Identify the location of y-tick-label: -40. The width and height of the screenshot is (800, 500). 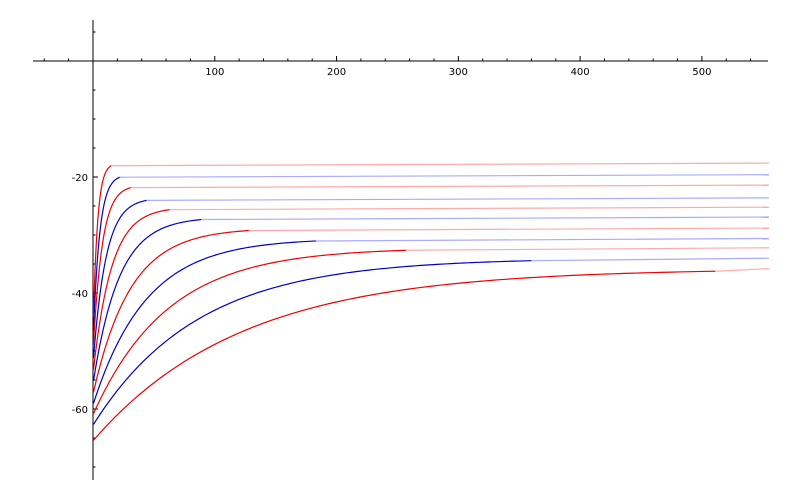
(80, 294).